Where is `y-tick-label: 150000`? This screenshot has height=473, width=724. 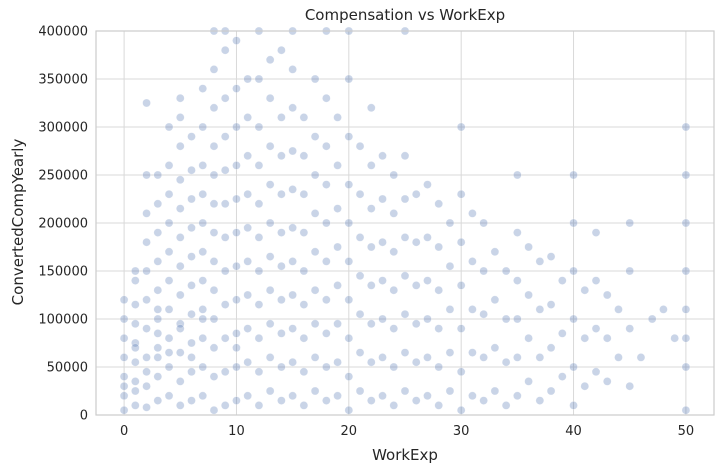
y-tick-label: 150000 is located at coordinates (63, 272).